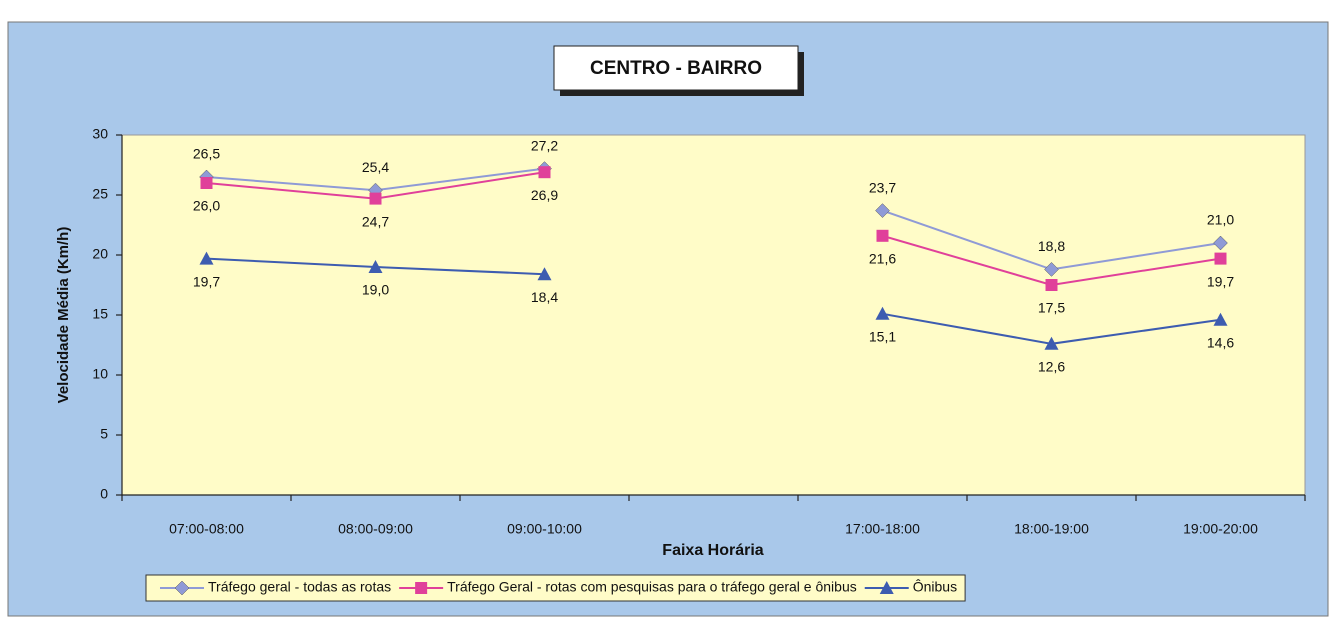 The height and width of the screenshot is (624, 1333). I want to click on y-tick-label: 10, so click(100, 374).